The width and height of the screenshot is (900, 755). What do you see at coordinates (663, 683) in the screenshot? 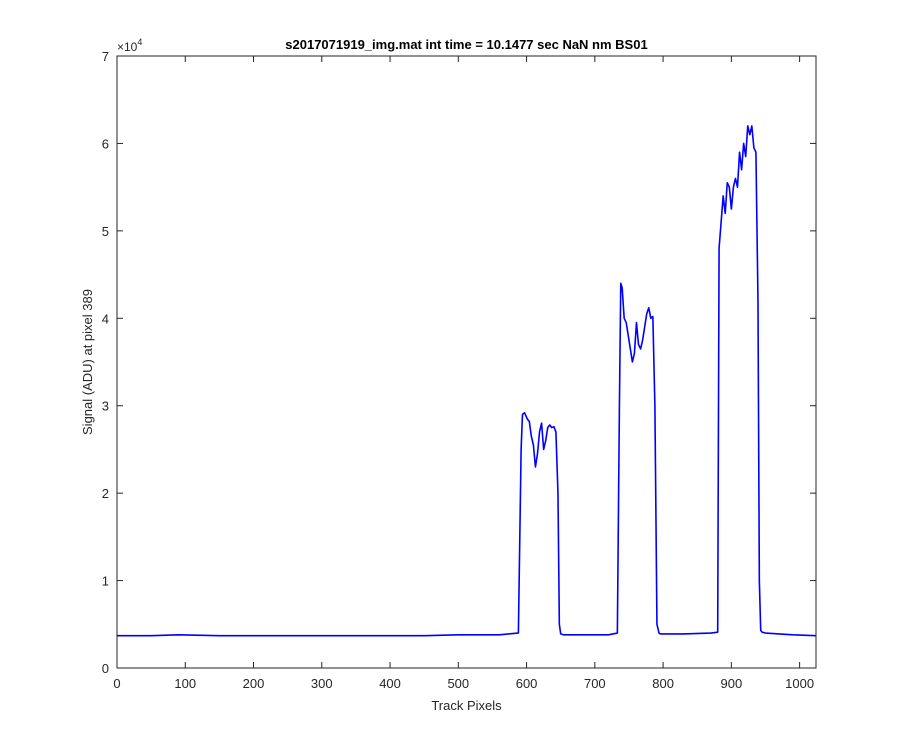
I see `x-tick-label-800: 800` at bounding box center [663, 683].